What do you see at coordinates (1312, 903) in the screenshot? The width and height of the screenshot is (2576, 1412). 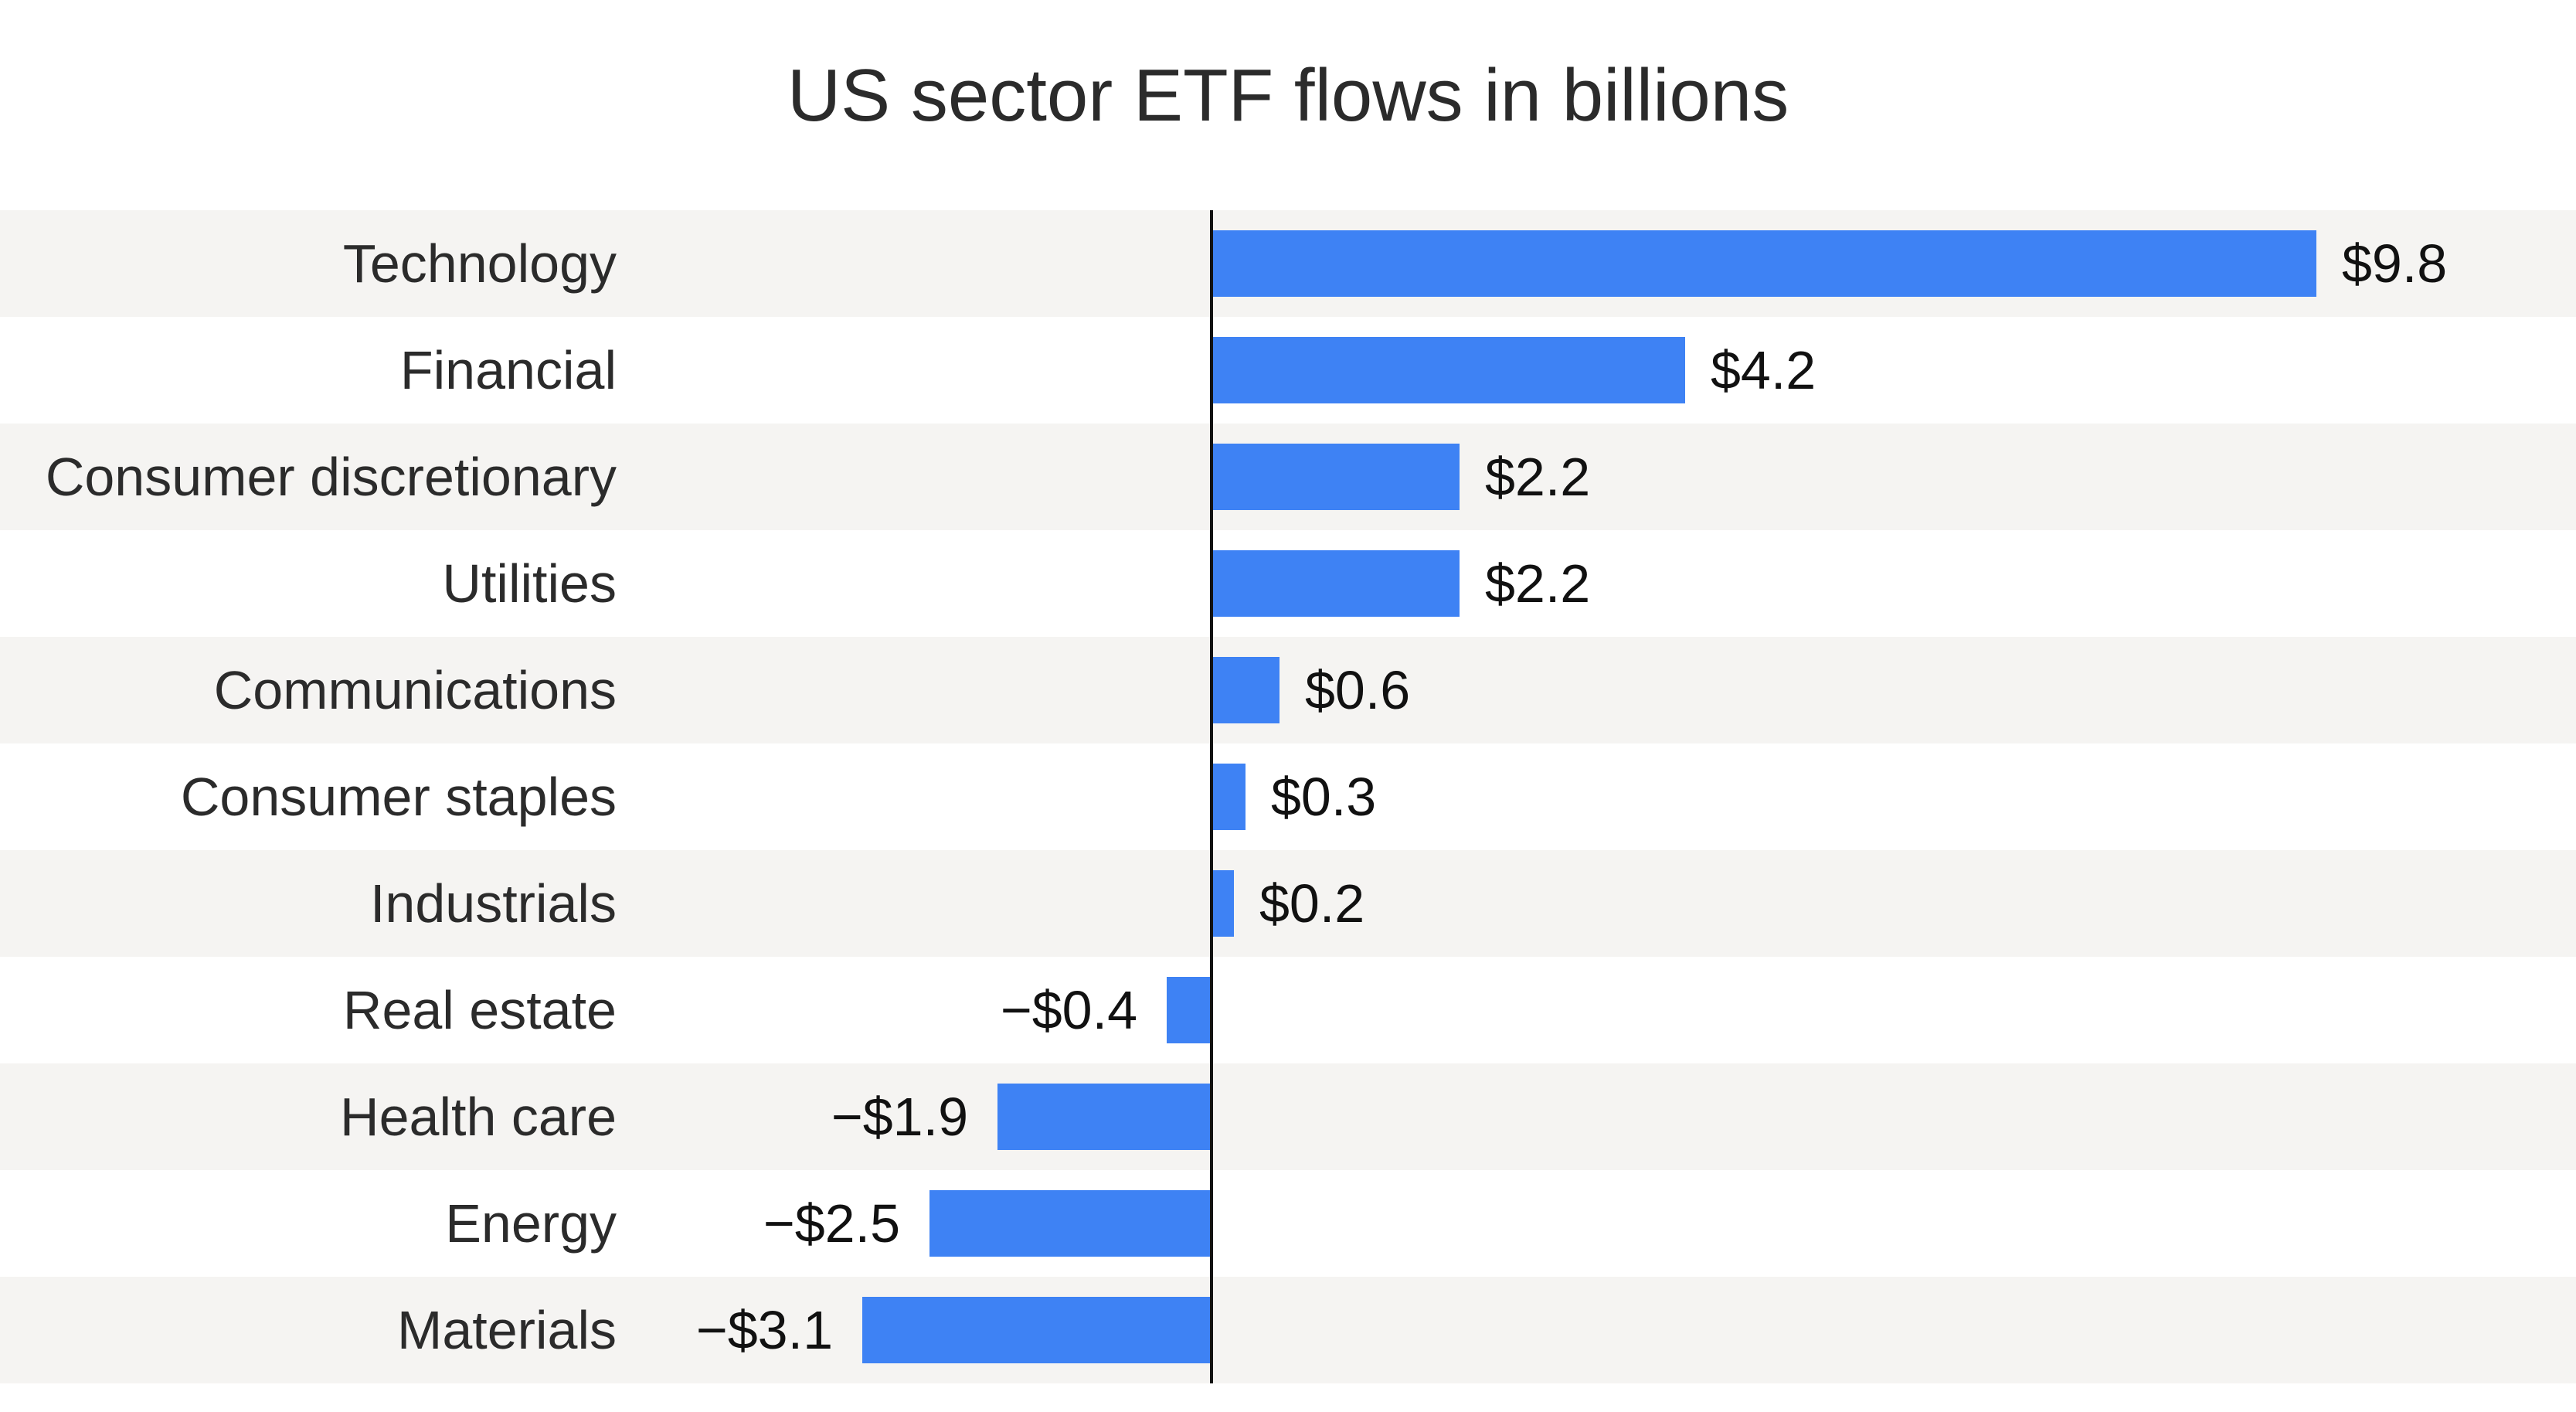 I see `value-label: $0.2` at bounding box center [1312, 903].